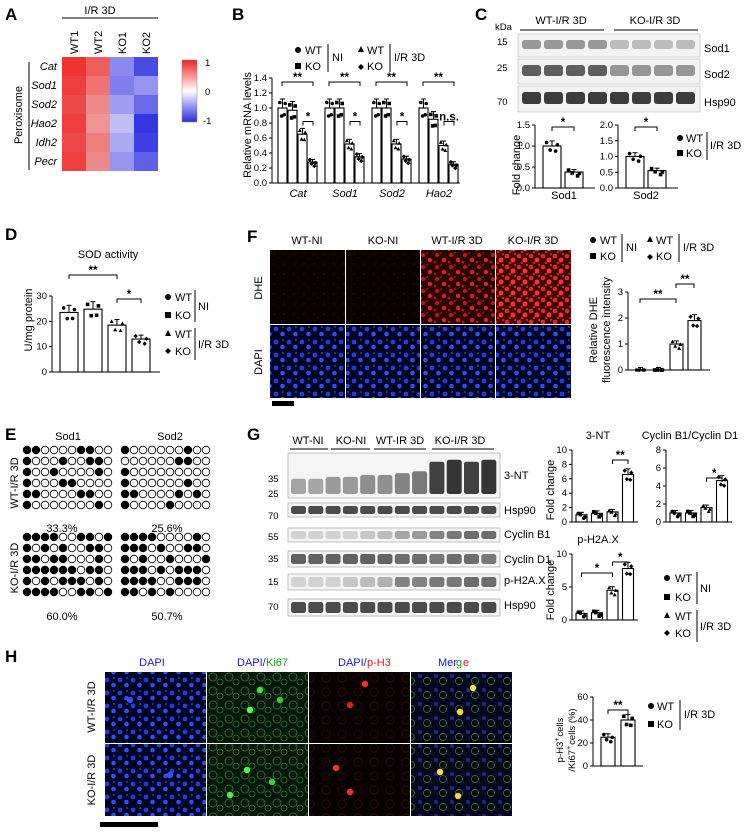 This screenshot has width=745, height=835. Describe the element at coordinates (144, 343) in the screenshot. I see `d-bar-3-point` at that location.